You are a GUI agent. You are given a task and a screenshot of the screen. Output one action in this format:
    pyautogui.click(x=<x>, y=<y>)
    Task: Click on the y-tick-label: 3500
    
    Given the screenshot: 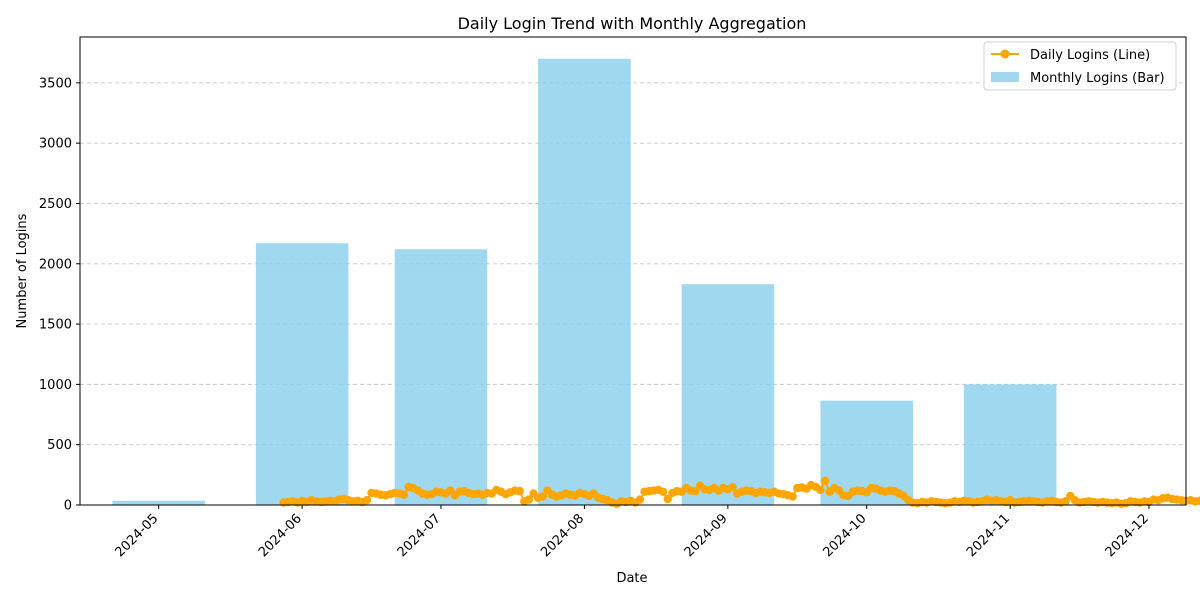 What is the action you would take?
    pyautogui.click(x=55, y=83)
    